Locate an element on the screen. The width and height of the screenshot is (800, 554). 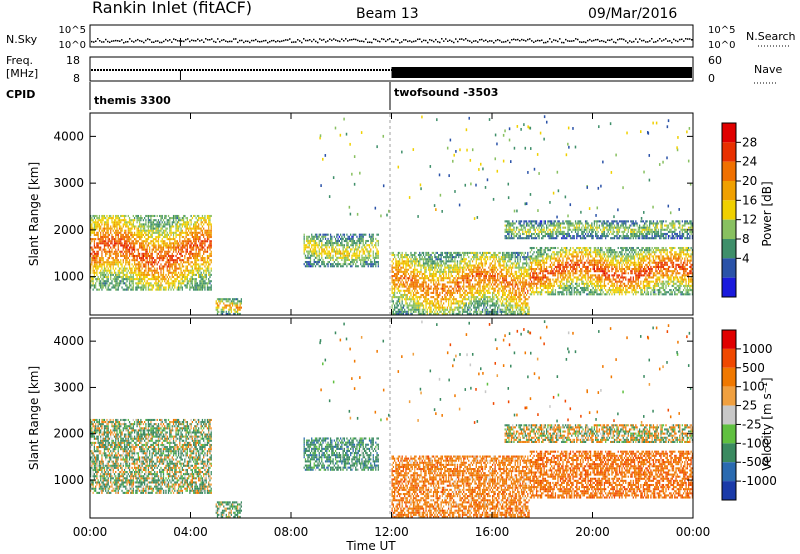
cpid-mode-1: themis 3300 is located at coordinates (132, 100).